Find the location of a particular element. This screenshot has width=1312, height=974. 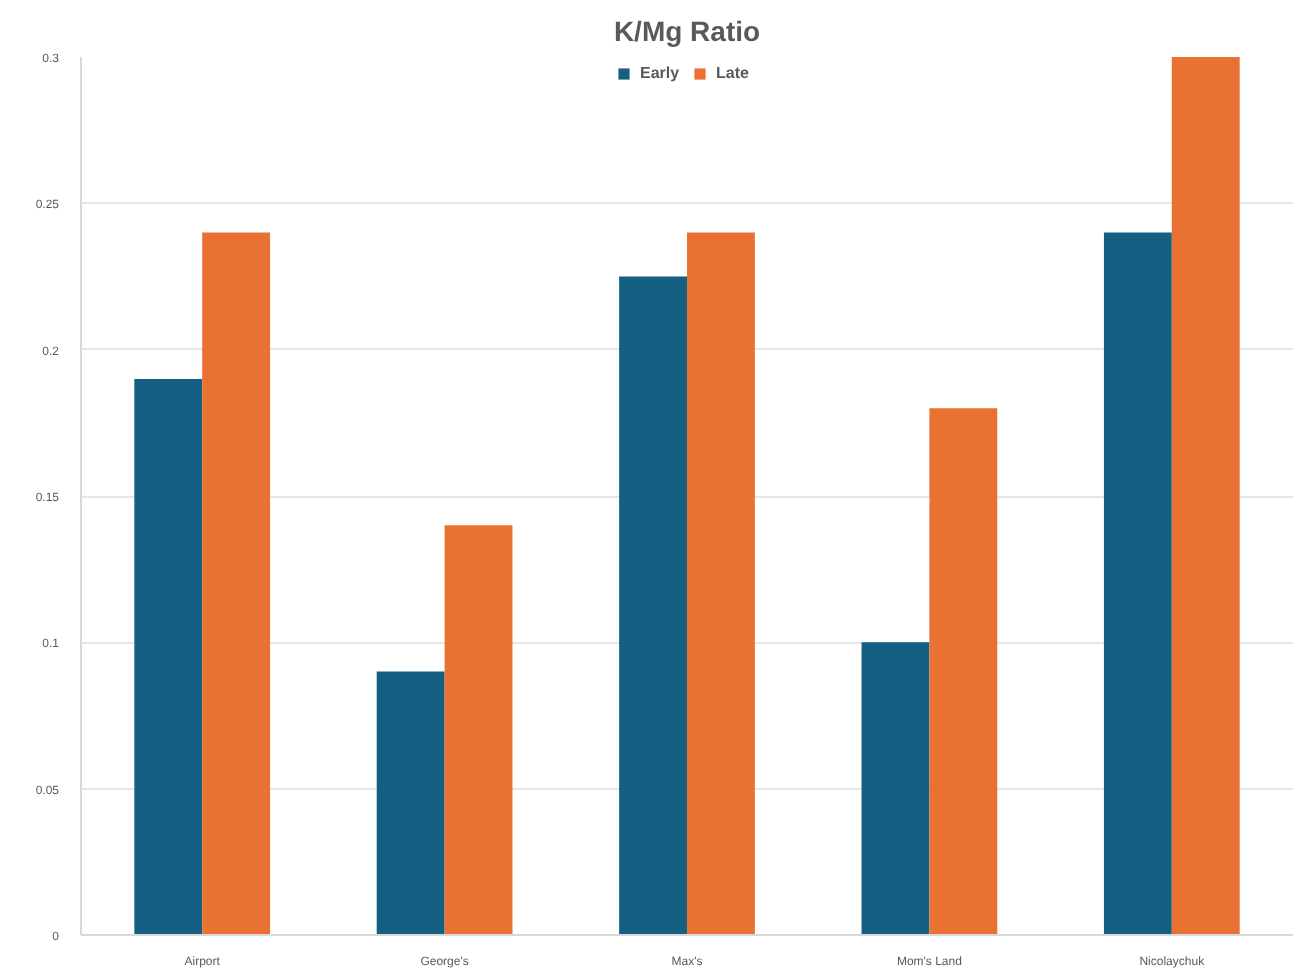

chart-title: K/Mg Ratio is located at coordinates (687, 31).